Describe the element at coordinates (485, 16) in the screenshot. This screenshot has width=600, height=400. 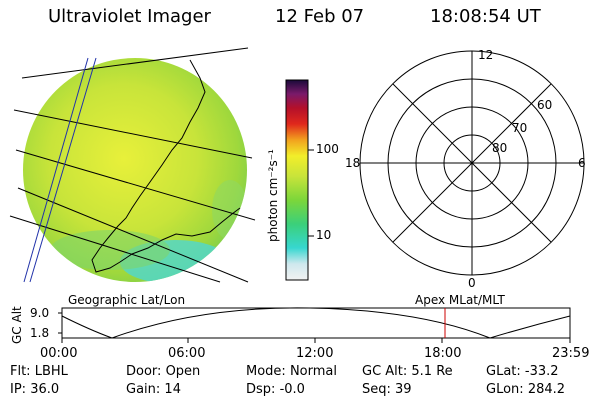
I see `image-time: 18:08:54 UT` at that location.